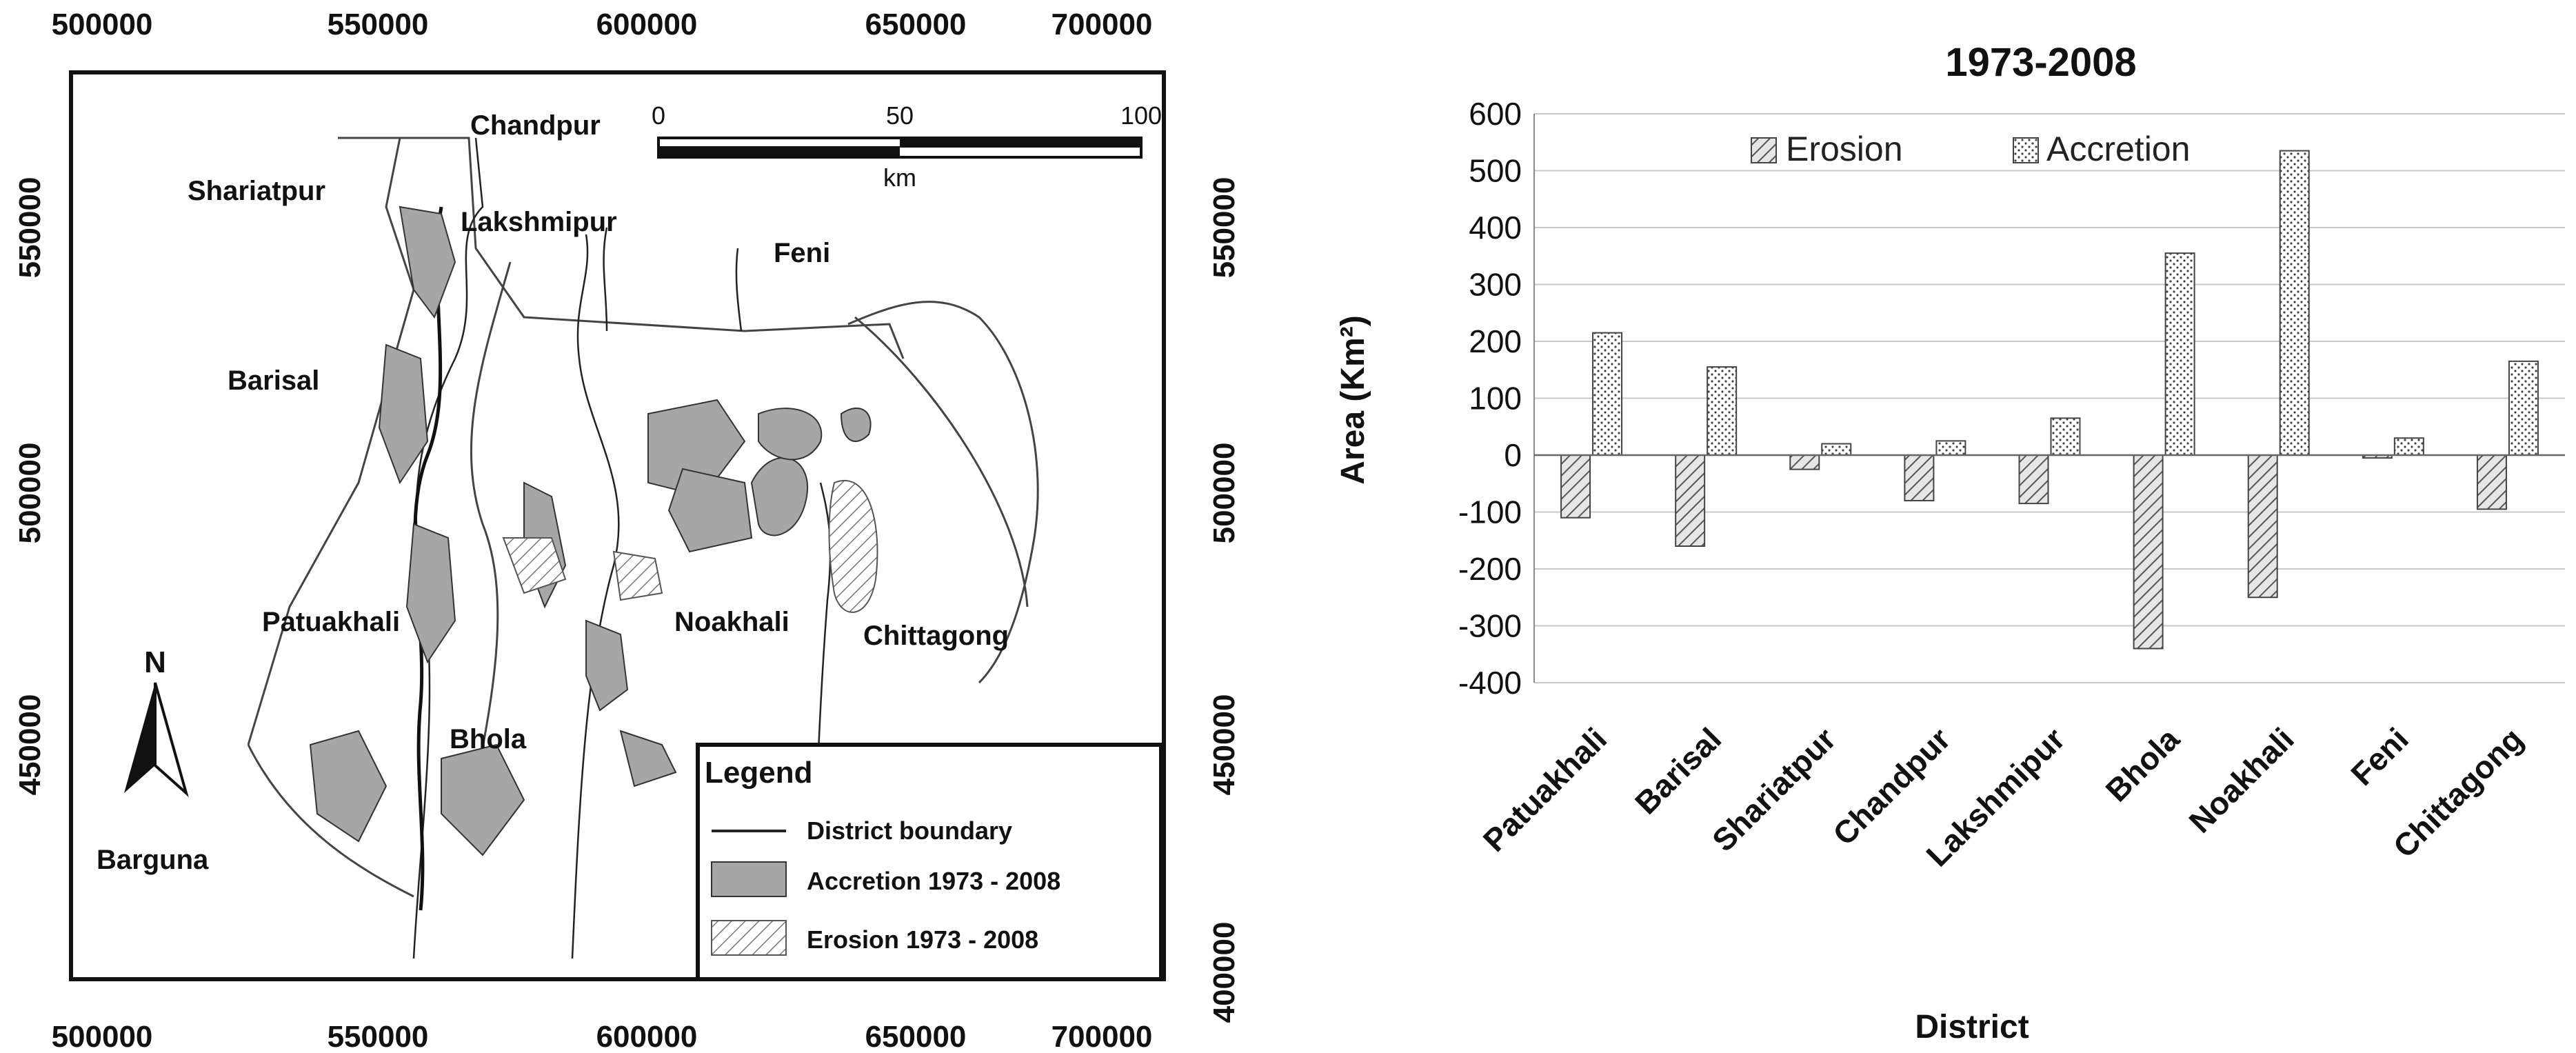 This screenshot has width=2576, height=1053. Describe the element at coordinates (1495, 114) in the screenshot. I see `y-tick-label: 600` at that location.